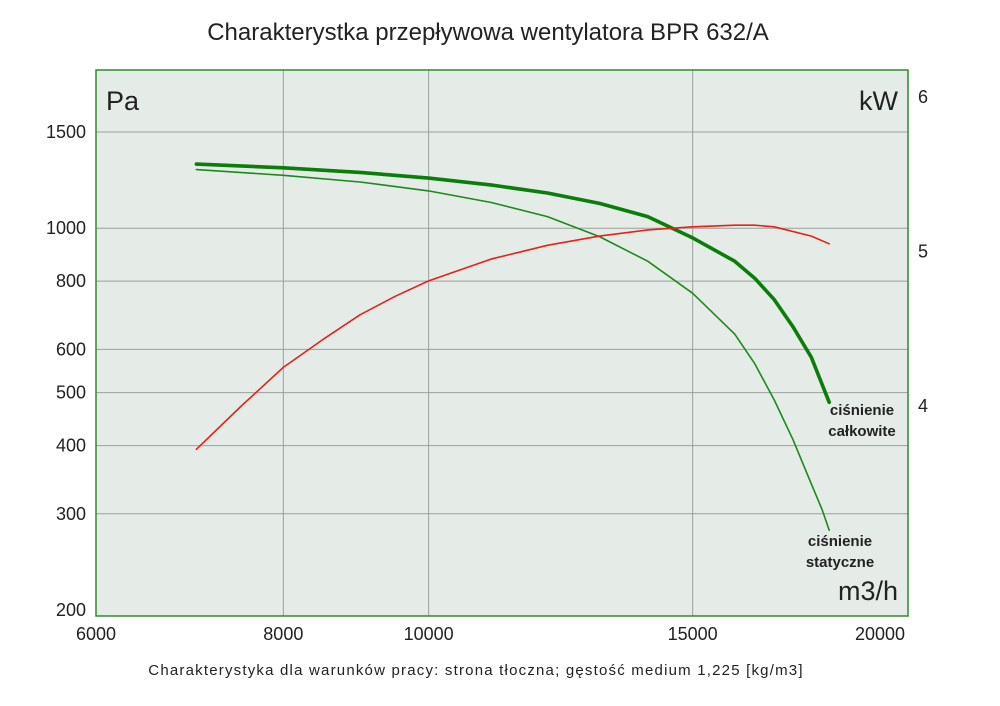 The width and height of the screenshot is (1000, 706). Describe the element at coordinates (96, 634) in the screenshot. I see `x-tick-label: 6000` at that location.